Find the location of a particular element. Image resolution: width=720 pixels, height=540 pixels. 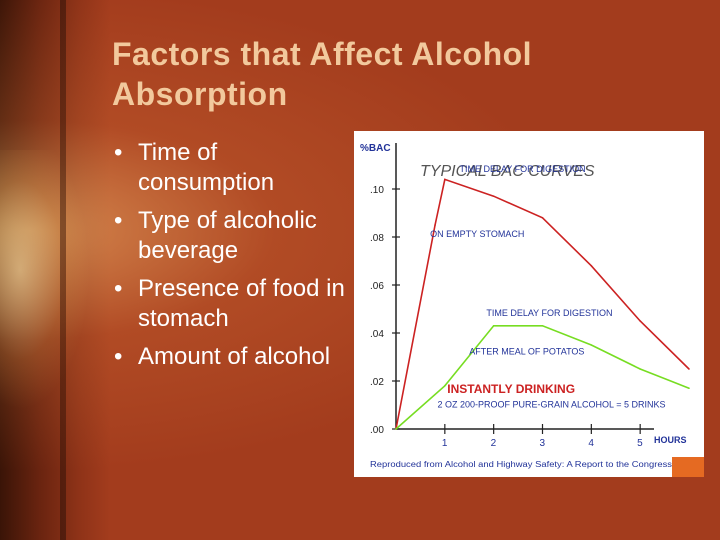

x-tick-label: 2 is located at coordinates (494, 443).